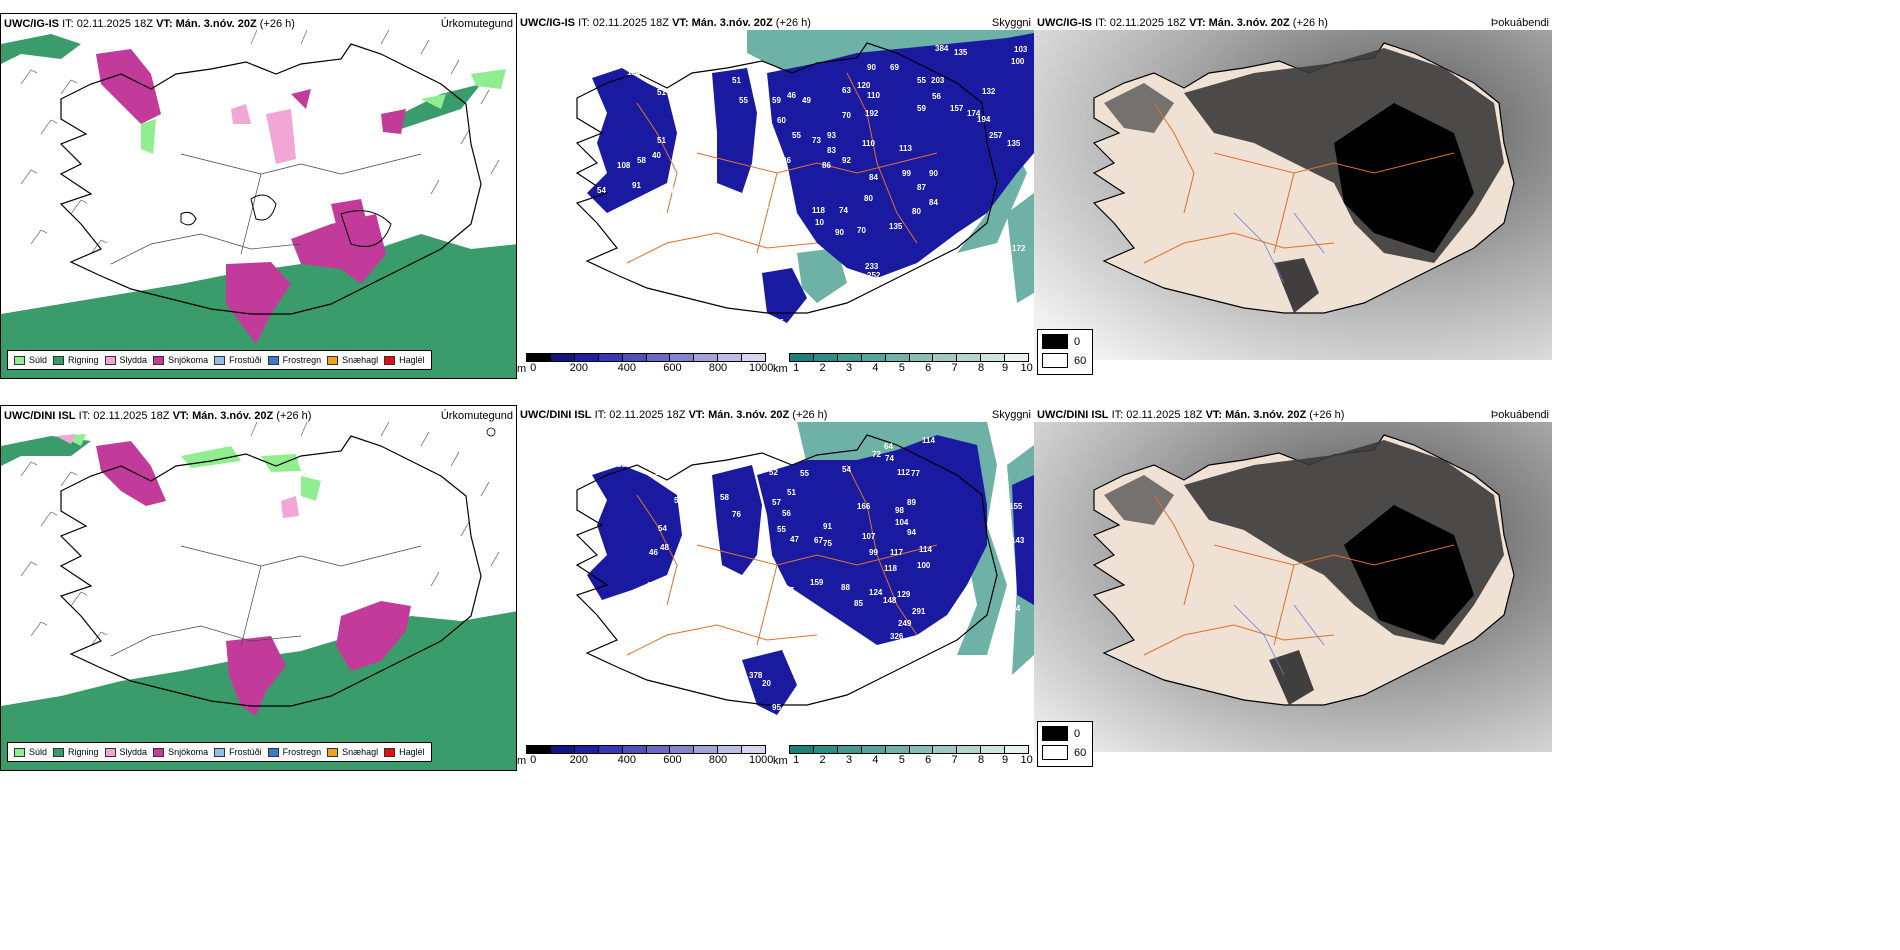 The height and width of the screenshot is (950, 1900). What do you see at coordinates (876, 454) in the screenshot?
I see `ceiling-label: 72` at bounding box center [876, 454].